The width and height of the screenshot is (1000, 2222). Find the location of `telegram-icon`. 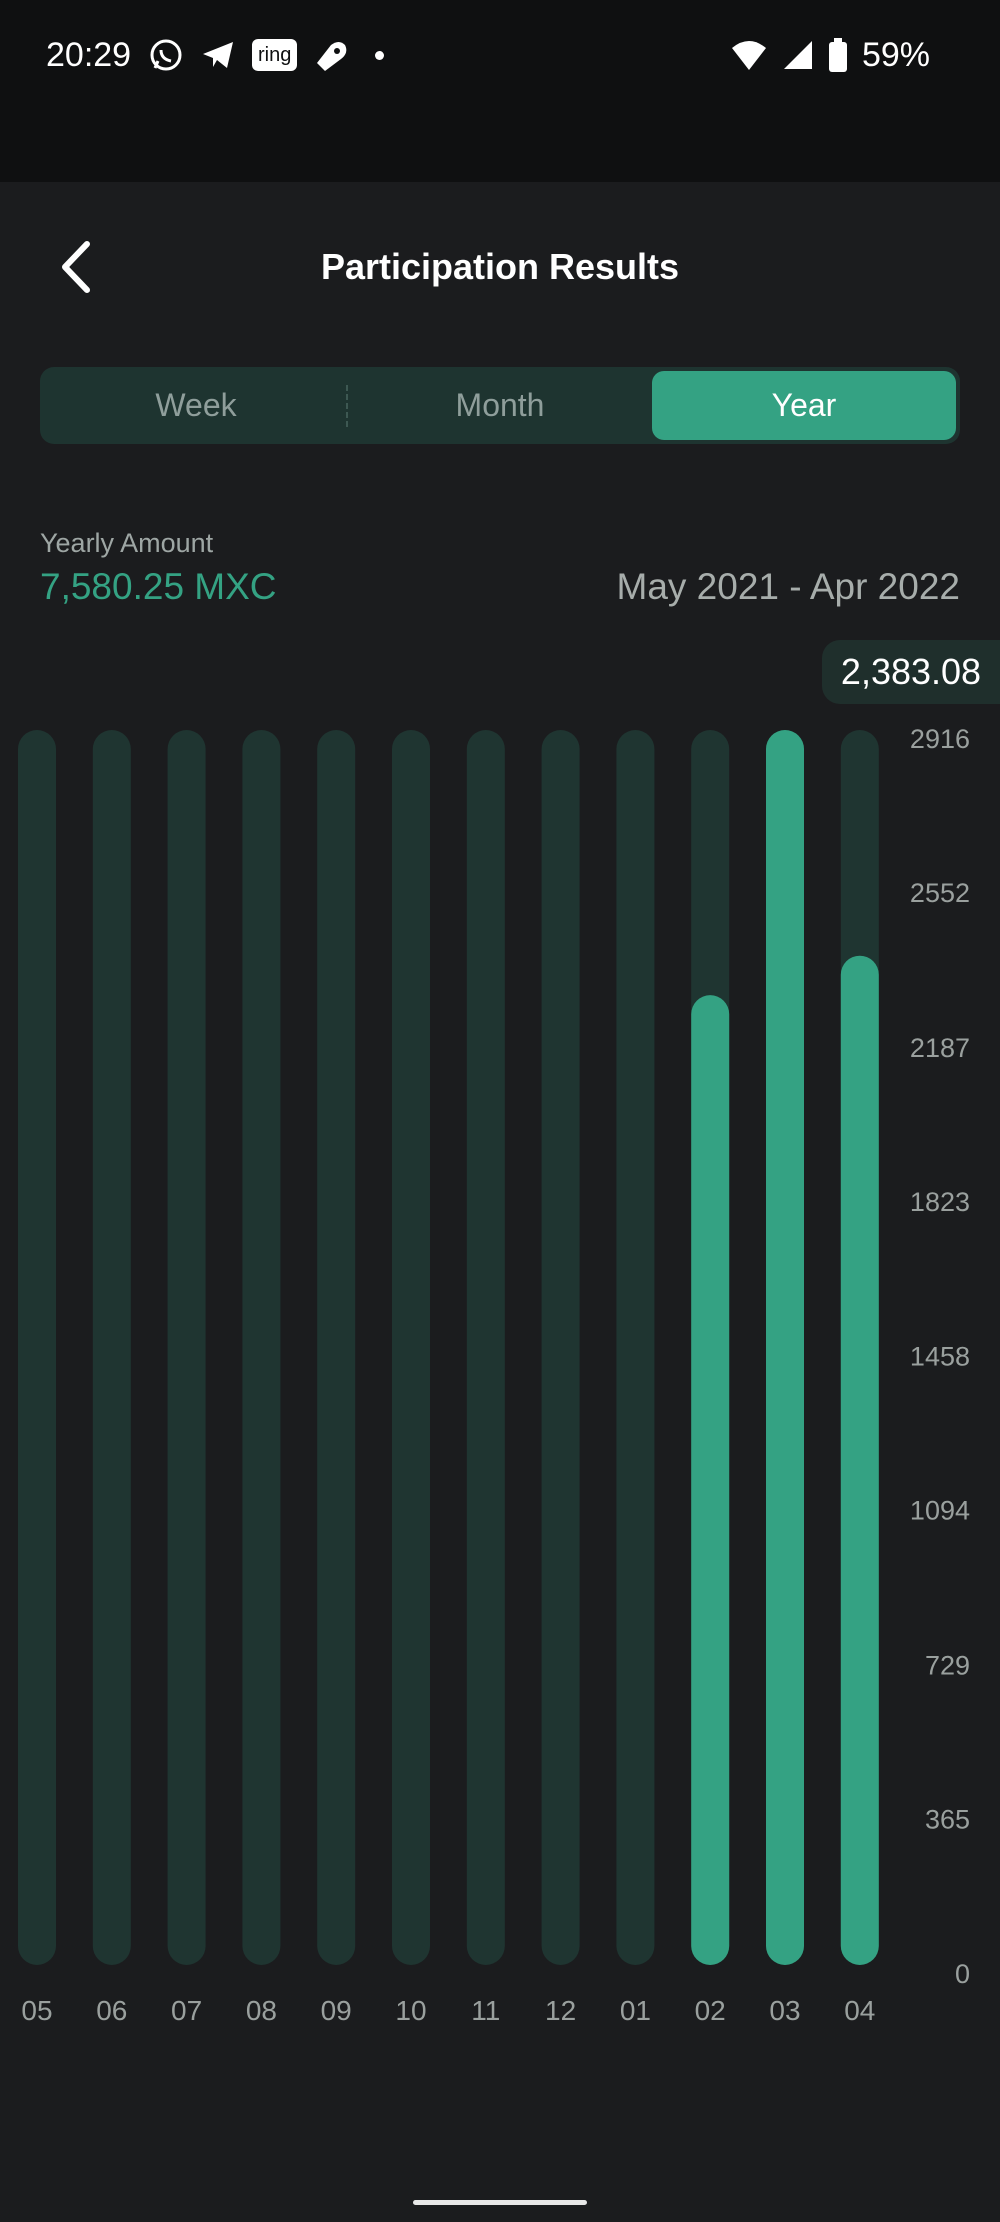

telegram-icon is located at coordinates (218, 55).